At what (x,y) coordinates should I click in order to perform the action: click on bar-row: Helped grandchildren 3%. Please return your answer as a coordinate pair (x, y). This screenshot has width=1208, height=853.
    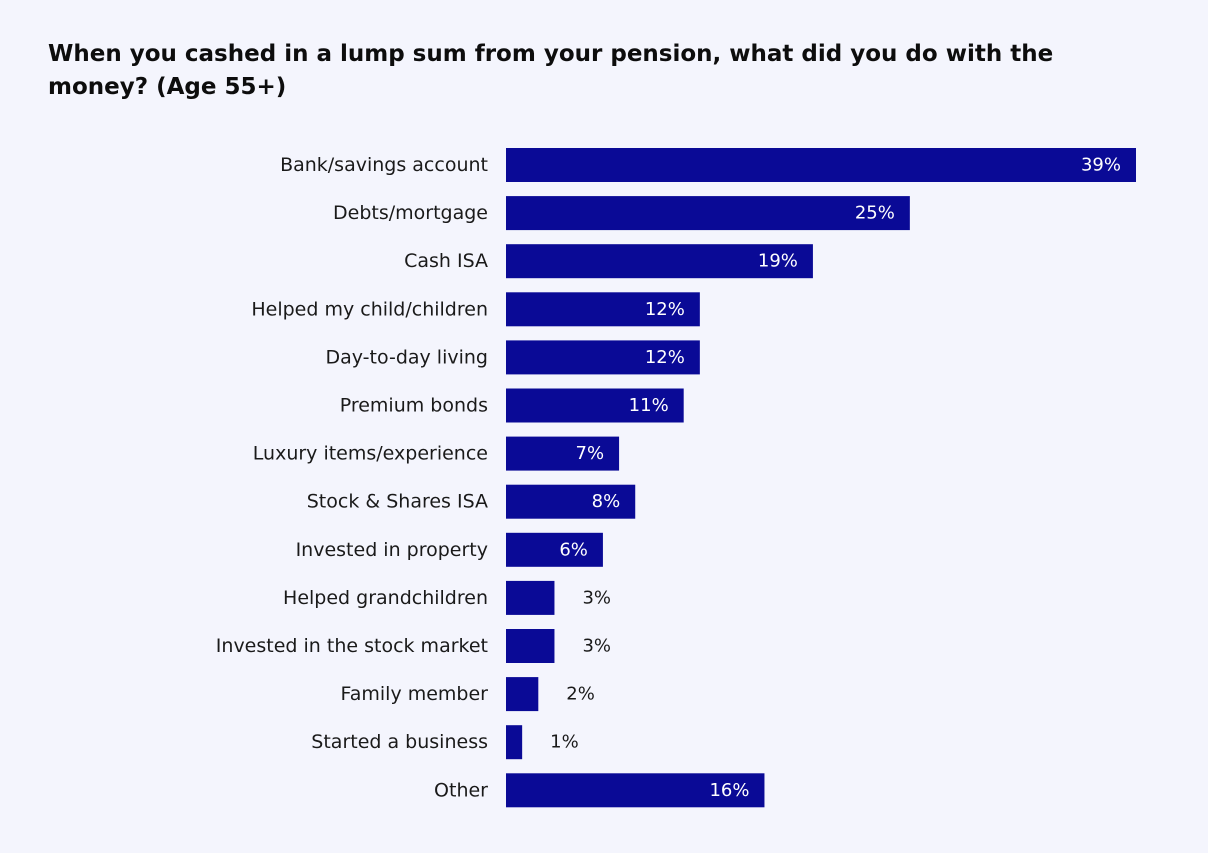
    Looking at the image, I should click on (447, 597).